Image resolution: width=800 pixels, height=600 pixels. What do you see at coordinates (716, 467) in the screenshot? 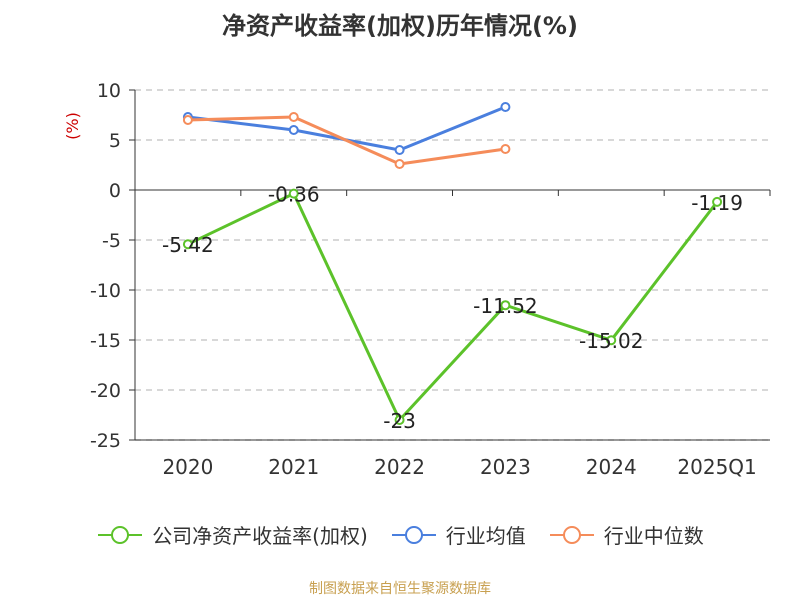
I see `x-tick-label: 2025Q1` at bounding box center [716, 467].